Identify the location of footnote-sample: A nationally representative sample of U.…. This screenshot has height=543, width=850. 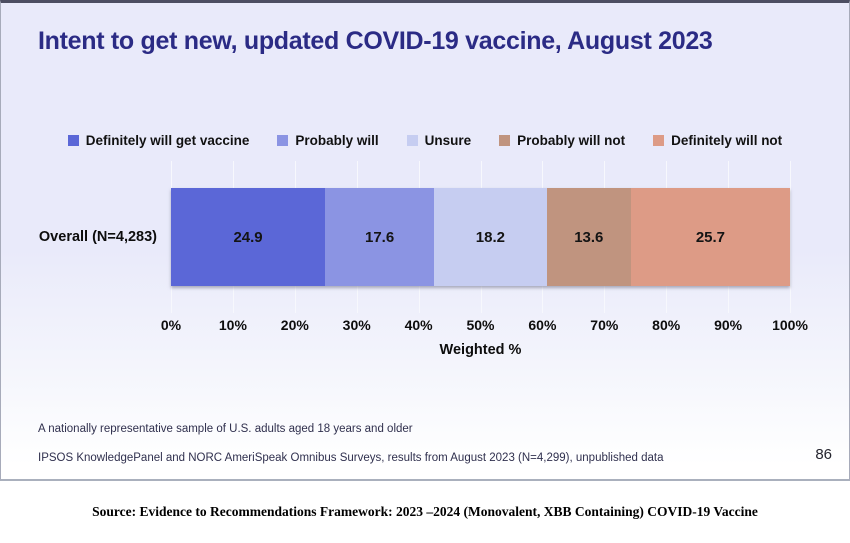
(225, 429).